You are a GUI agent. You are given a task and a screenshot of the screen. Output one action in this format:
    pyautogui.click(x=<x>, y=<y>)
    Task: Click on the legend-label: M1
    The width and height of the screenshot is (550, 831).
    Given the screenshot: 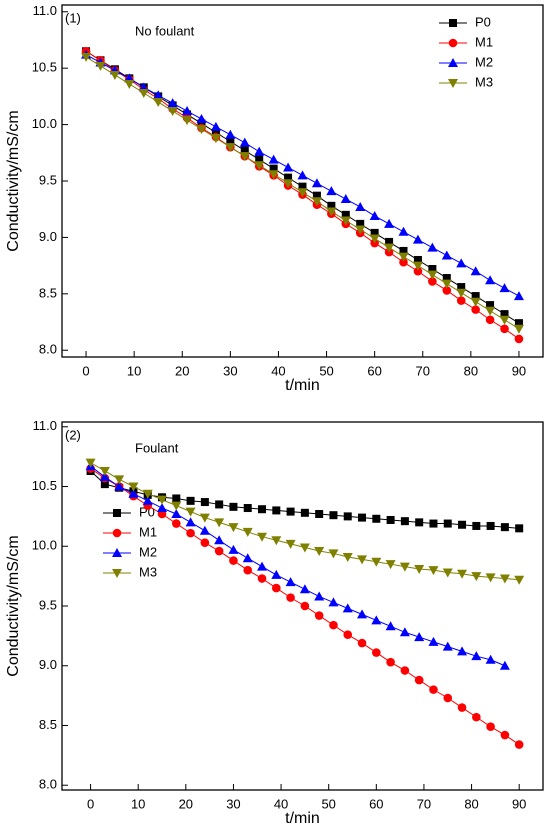 What is the action you would take?
    pyautogui.click(x=484, y=41)
    